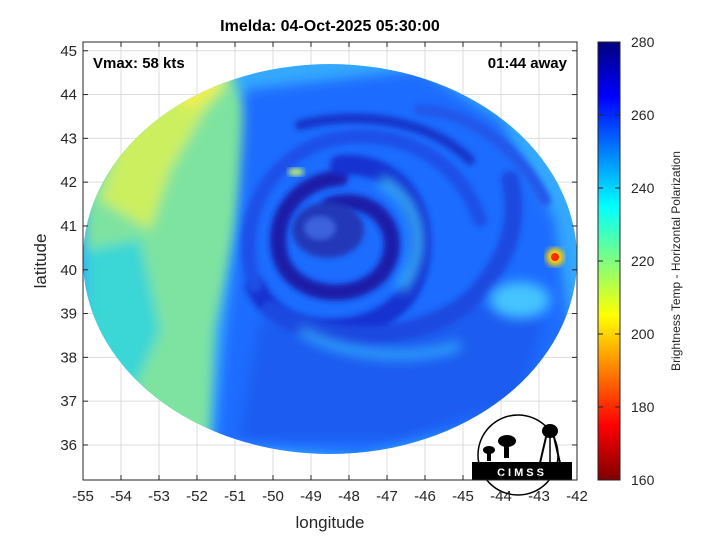 The height and width of the screenshot is (540, 720). I want to click on chart-title: Imelda: 04-Oct-2025 05:30:00, so click(330, 26).